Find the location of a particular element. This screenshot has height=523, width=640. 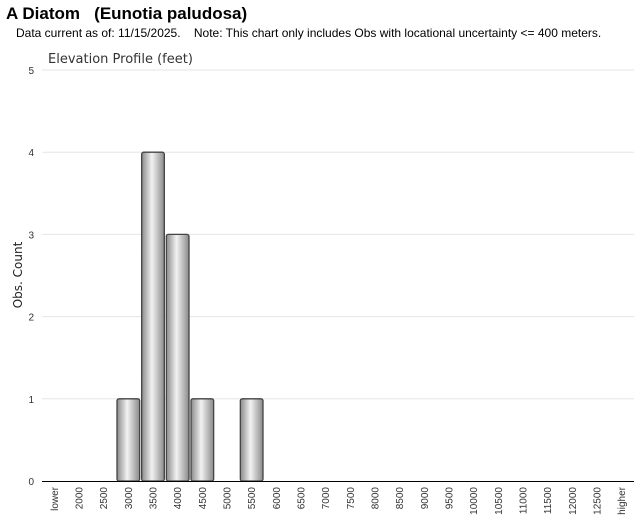

x-tick-label: 3500 is located at coordinates (154, 498).